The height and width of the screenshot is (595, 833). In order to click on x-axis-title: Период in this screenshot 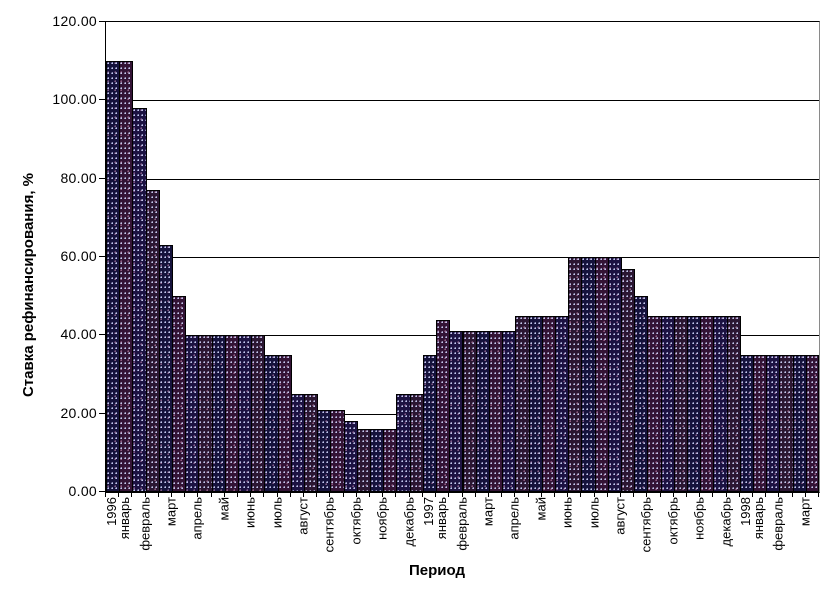, I will do `click(437, 570)`.